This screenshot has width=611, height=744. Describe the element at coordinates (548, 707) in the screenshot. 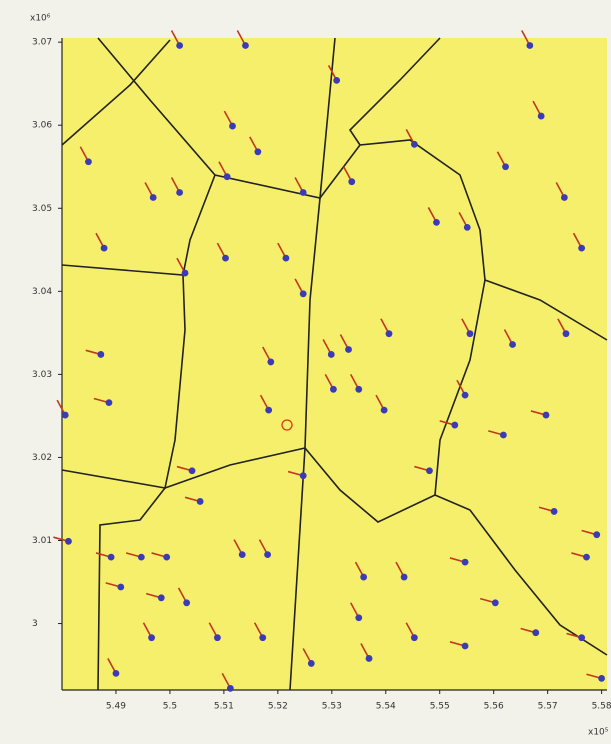

I see `x-tick-label: 5.57` at that location.